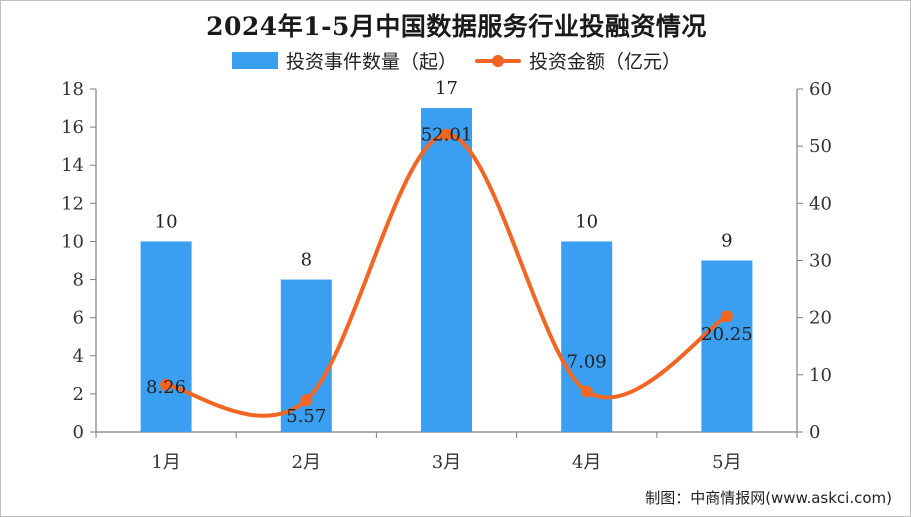  I want to click on y-left-tick-label: 14, so click(72, 165).